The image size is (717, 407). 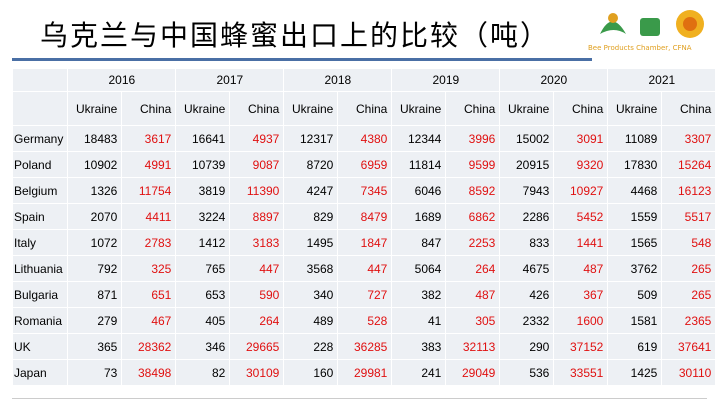 I want to click on value-cell: 41, so click(x=419, y=320).